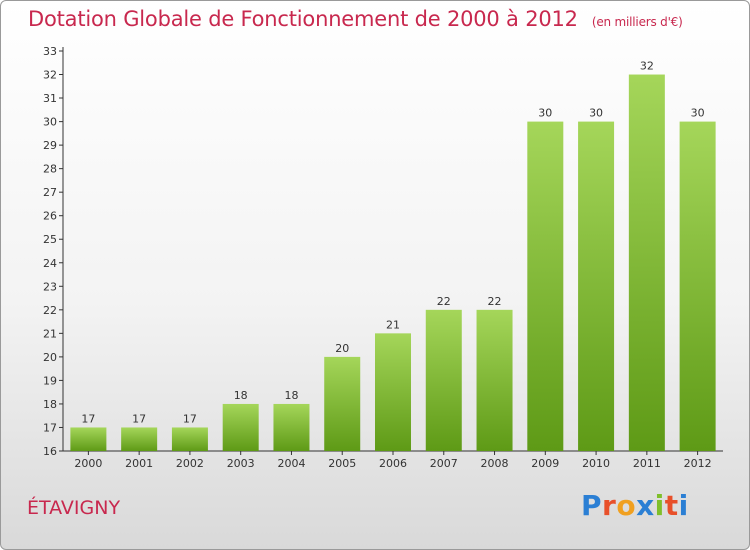 This screenshot has height=550, width=750. I want to click on x-tick-label: 2009, so click(545, 463).